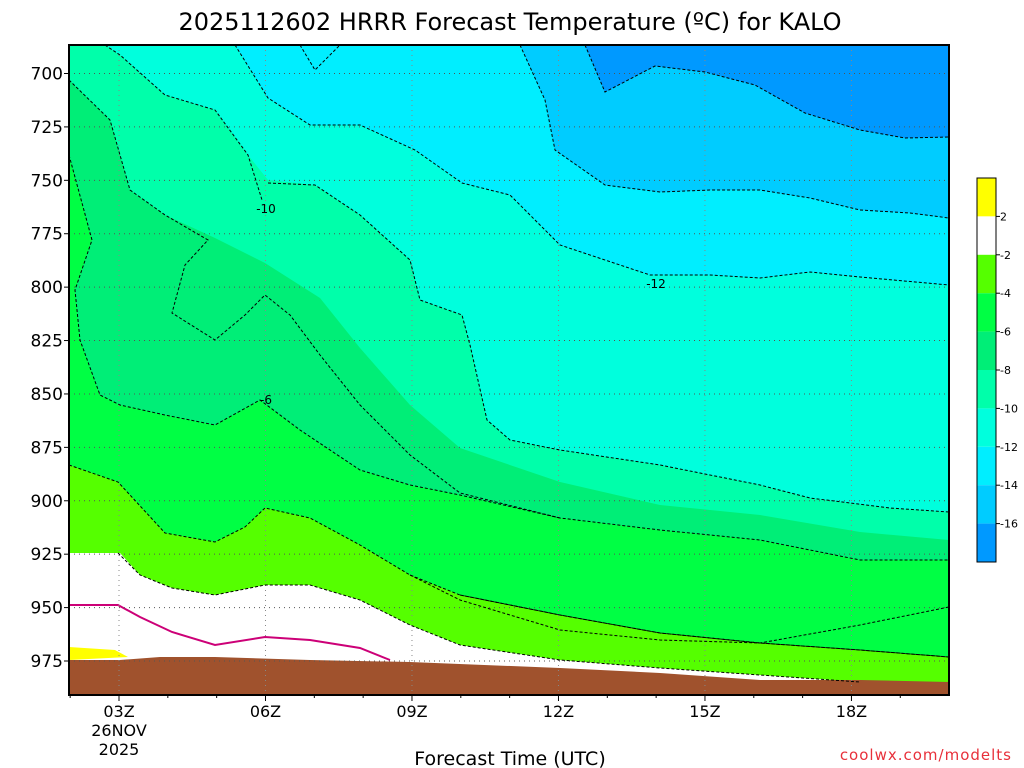 The height and width of the screenshot is (768, 1024). What do you see at coordinates (1005, 293) in the screenshot?
I see `colorbar-tick-label: -4` at bounding box center [1005, 293].